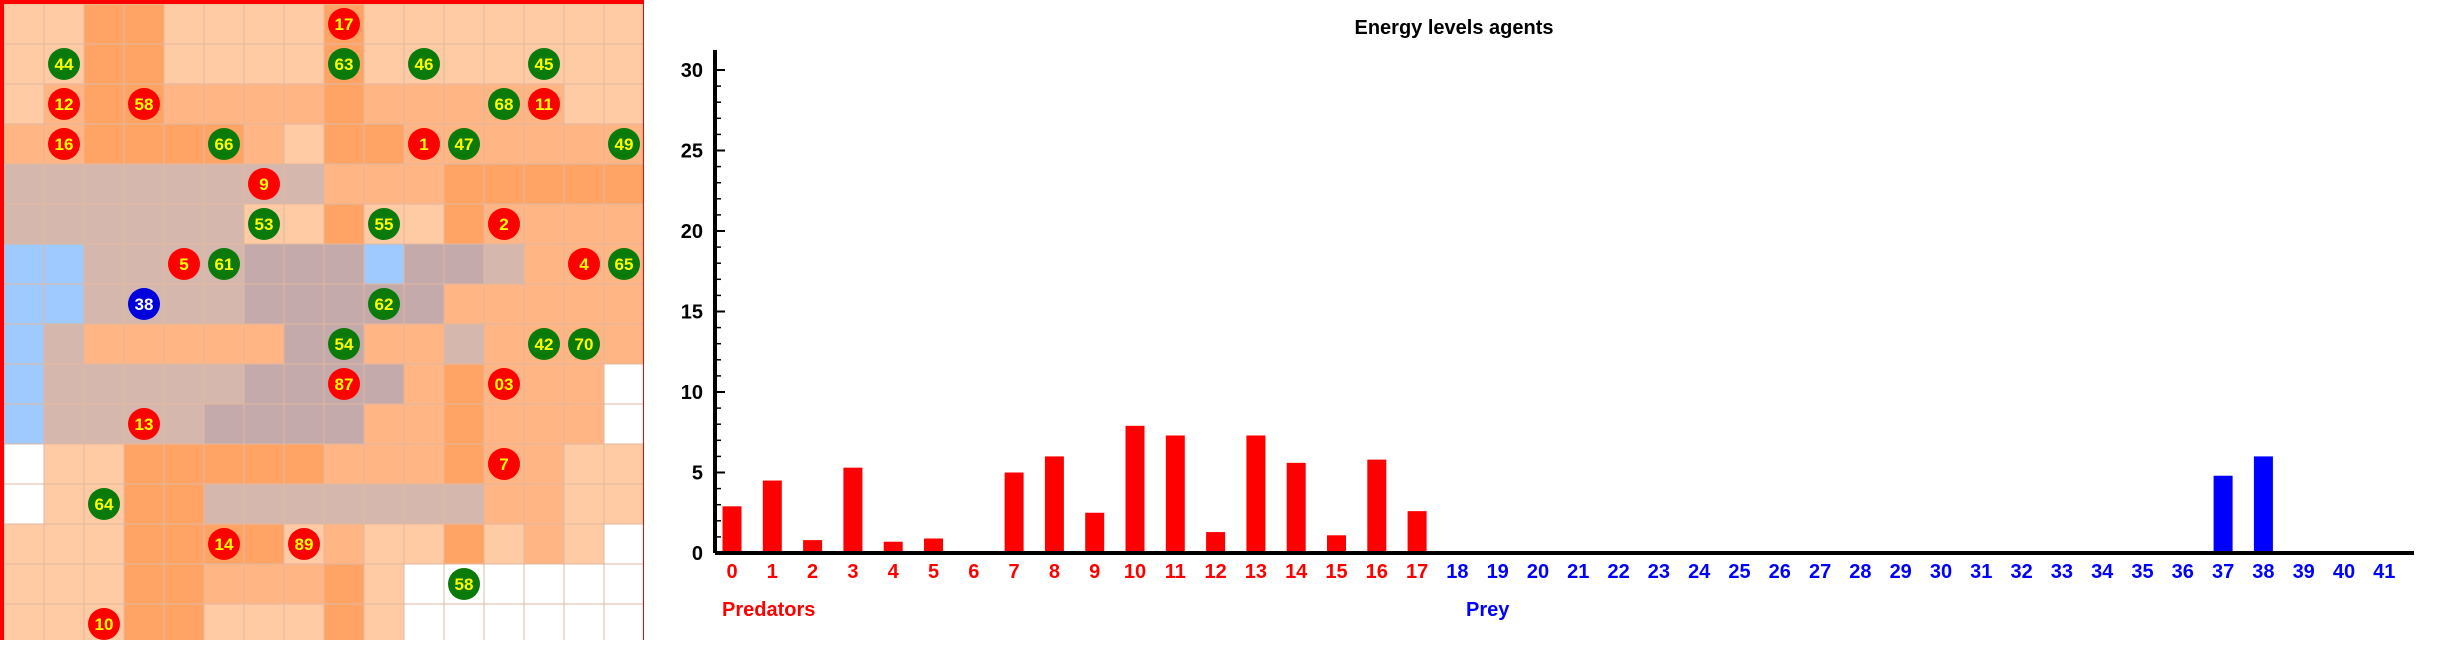 The image size is (2440, 645). Describe the element at coordinates (1901, 572) in the screenshot. I see `x-tick-label: 29` at that location.